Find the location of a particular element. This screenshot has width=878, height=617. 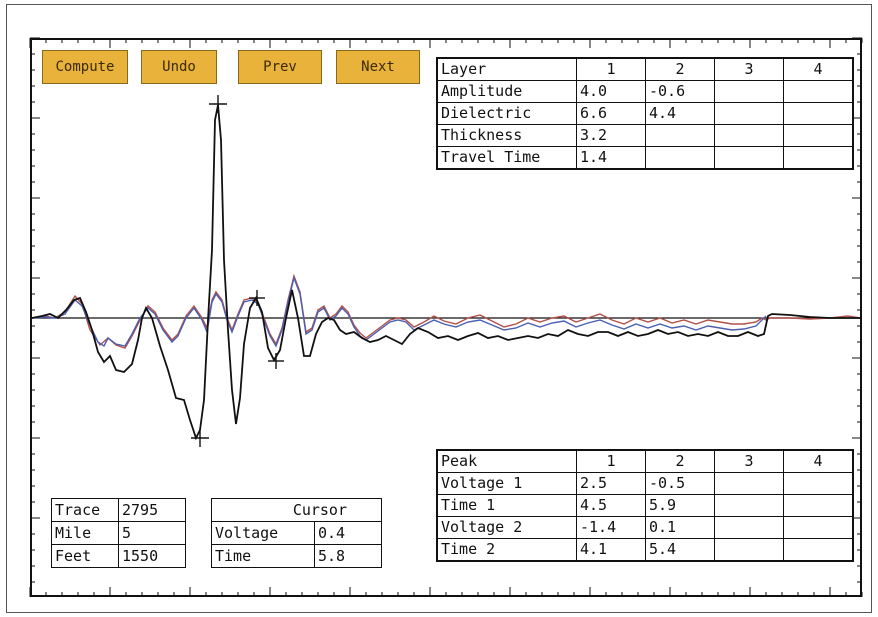

layer-table-header: Layer 1 2 3 4 is located at coordinates (645, 69).